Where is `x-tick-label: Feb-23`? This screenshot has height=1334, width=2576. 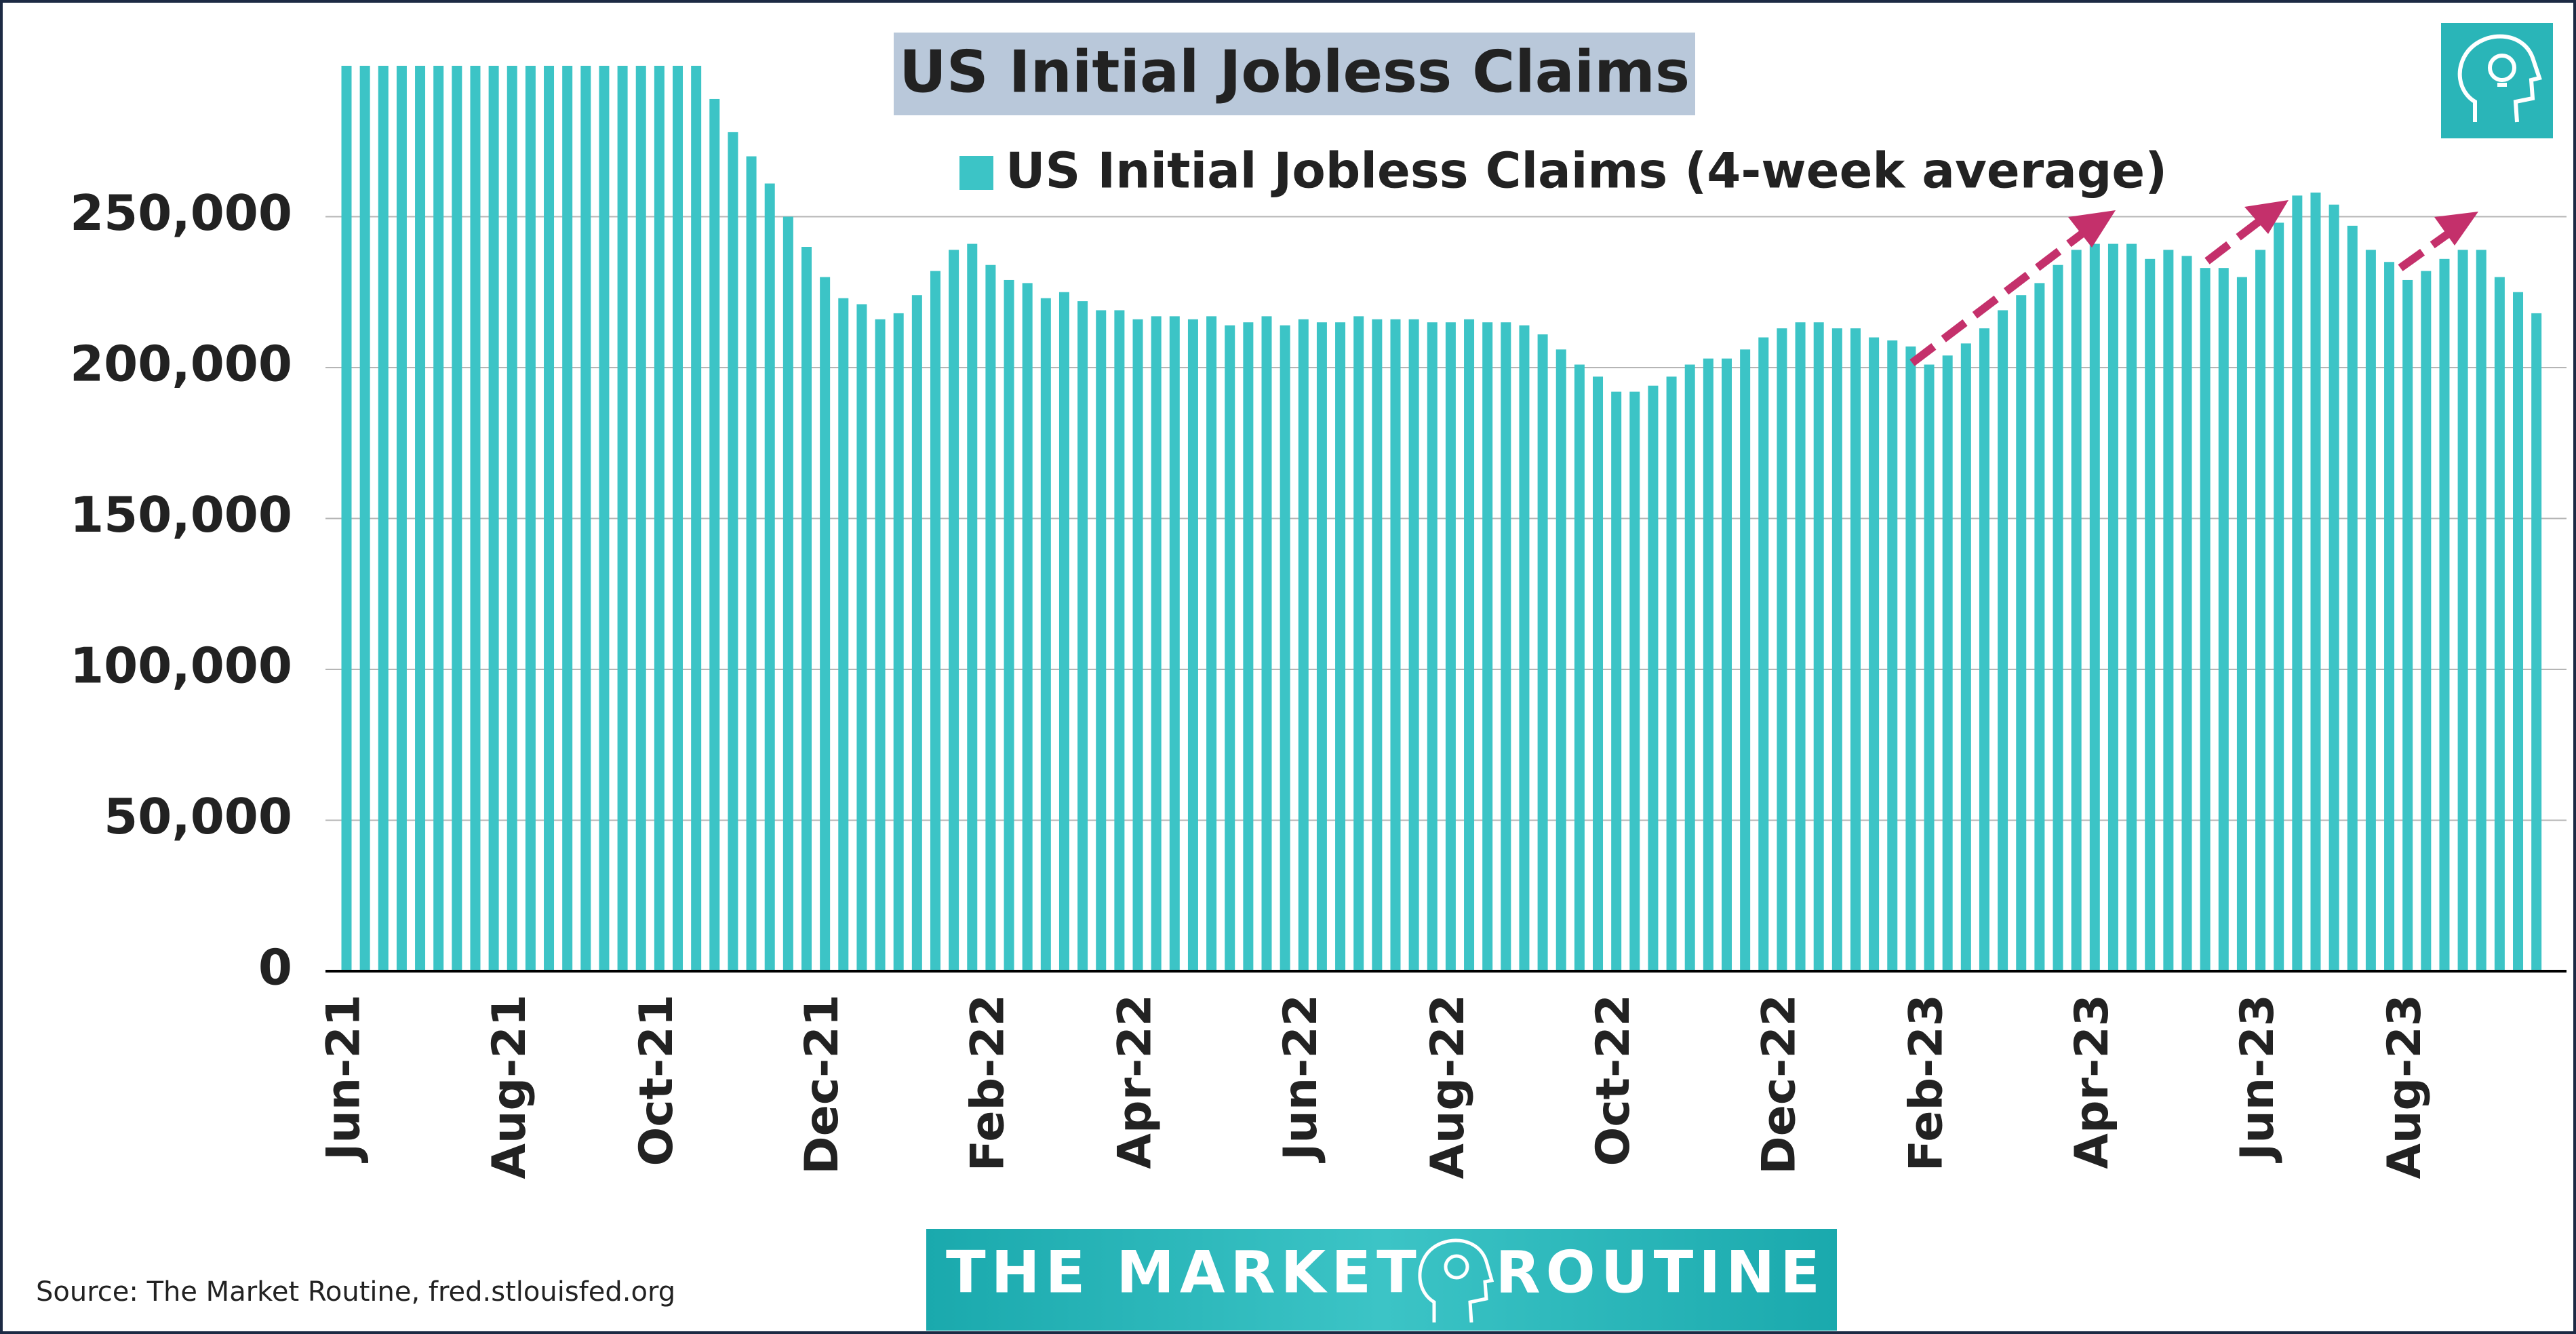
x-tick-label: Feb-23 is located at coordinates (1927, 1082).